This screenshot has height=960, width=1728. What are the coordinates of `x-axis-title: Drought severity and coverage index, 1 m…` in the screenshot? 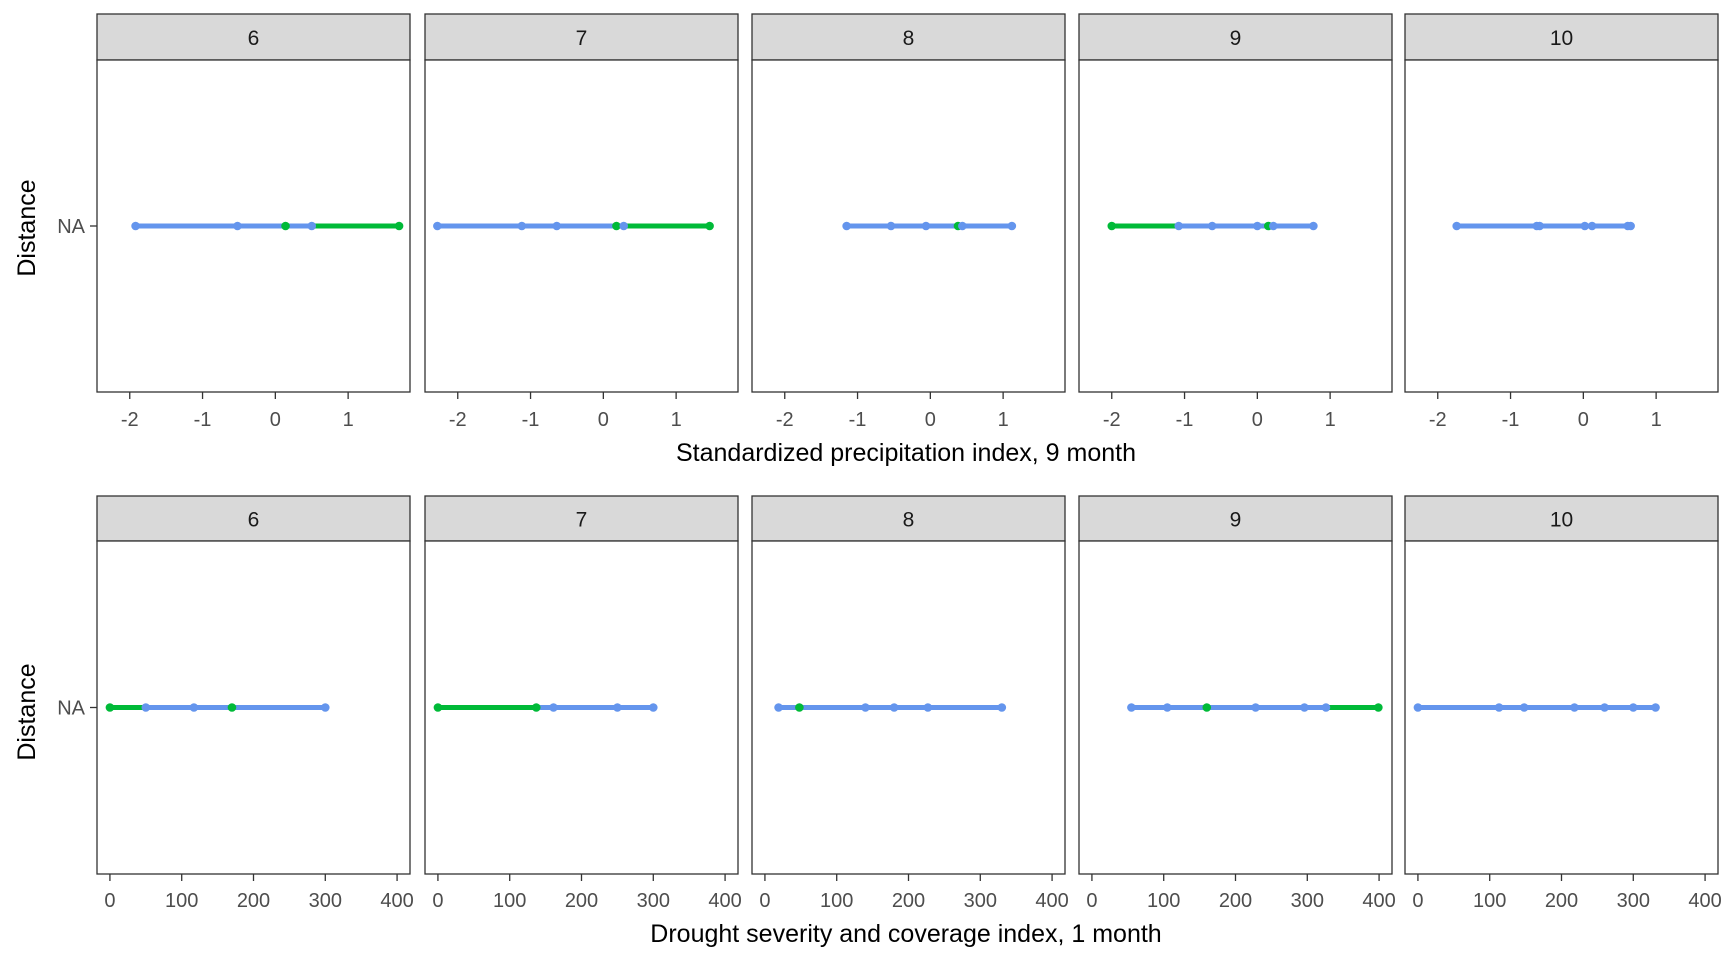 It's located at (905, 934).